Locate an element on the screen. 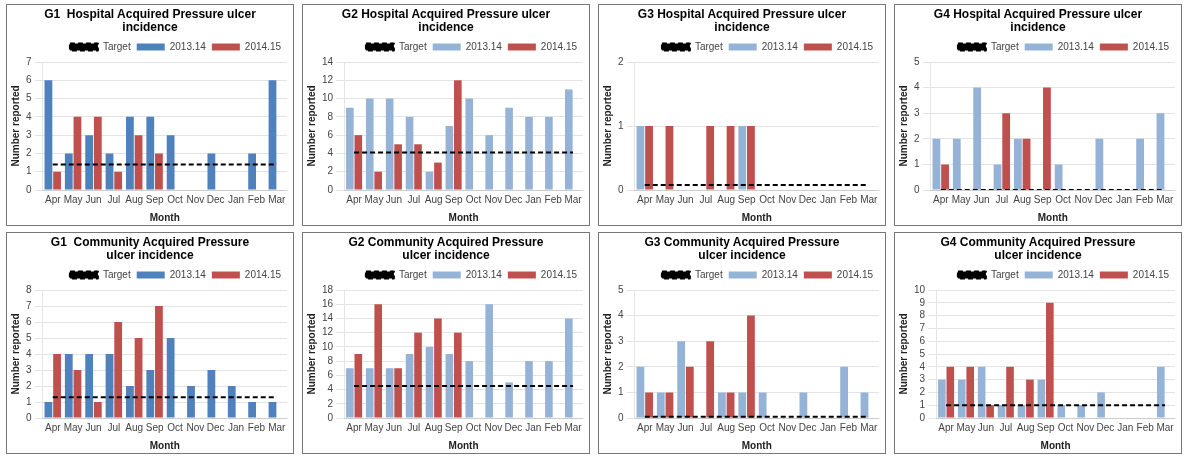  chart-title: G1 Hospital Acquired Pressure ulcer incidence is located at coordinates (150, 21).